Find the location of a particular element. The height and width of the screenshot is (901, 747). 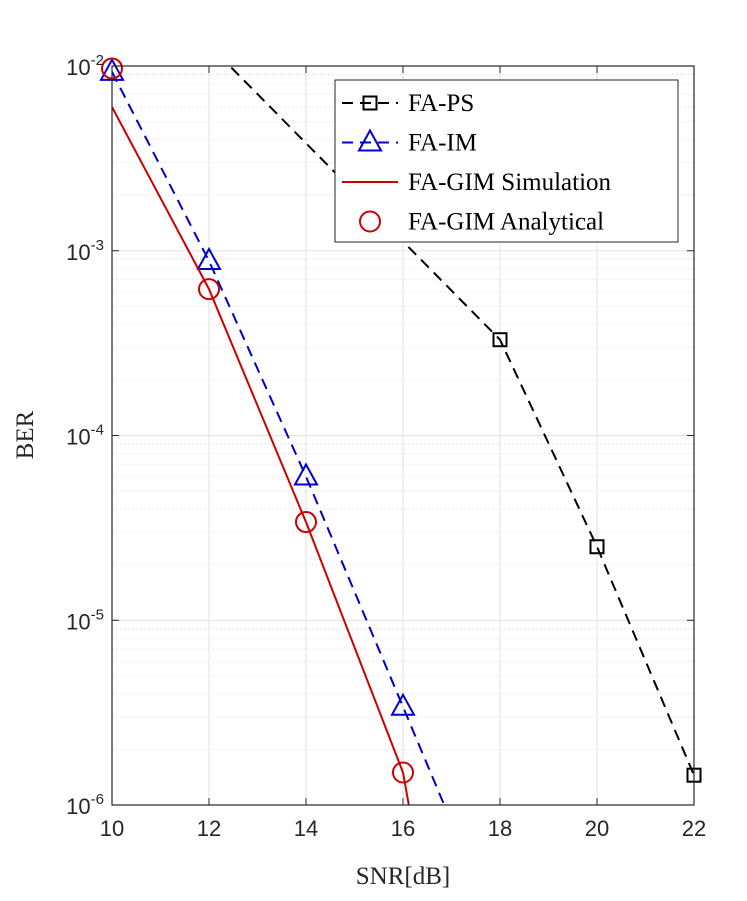

legend-box is located at coordinates (506, 161).